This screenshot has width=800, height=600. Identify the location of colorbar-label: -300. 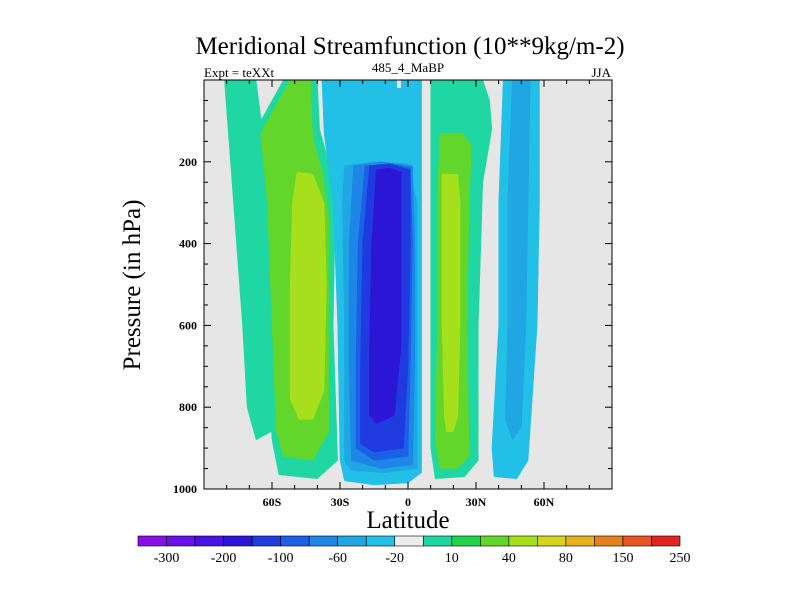
(167, 558).